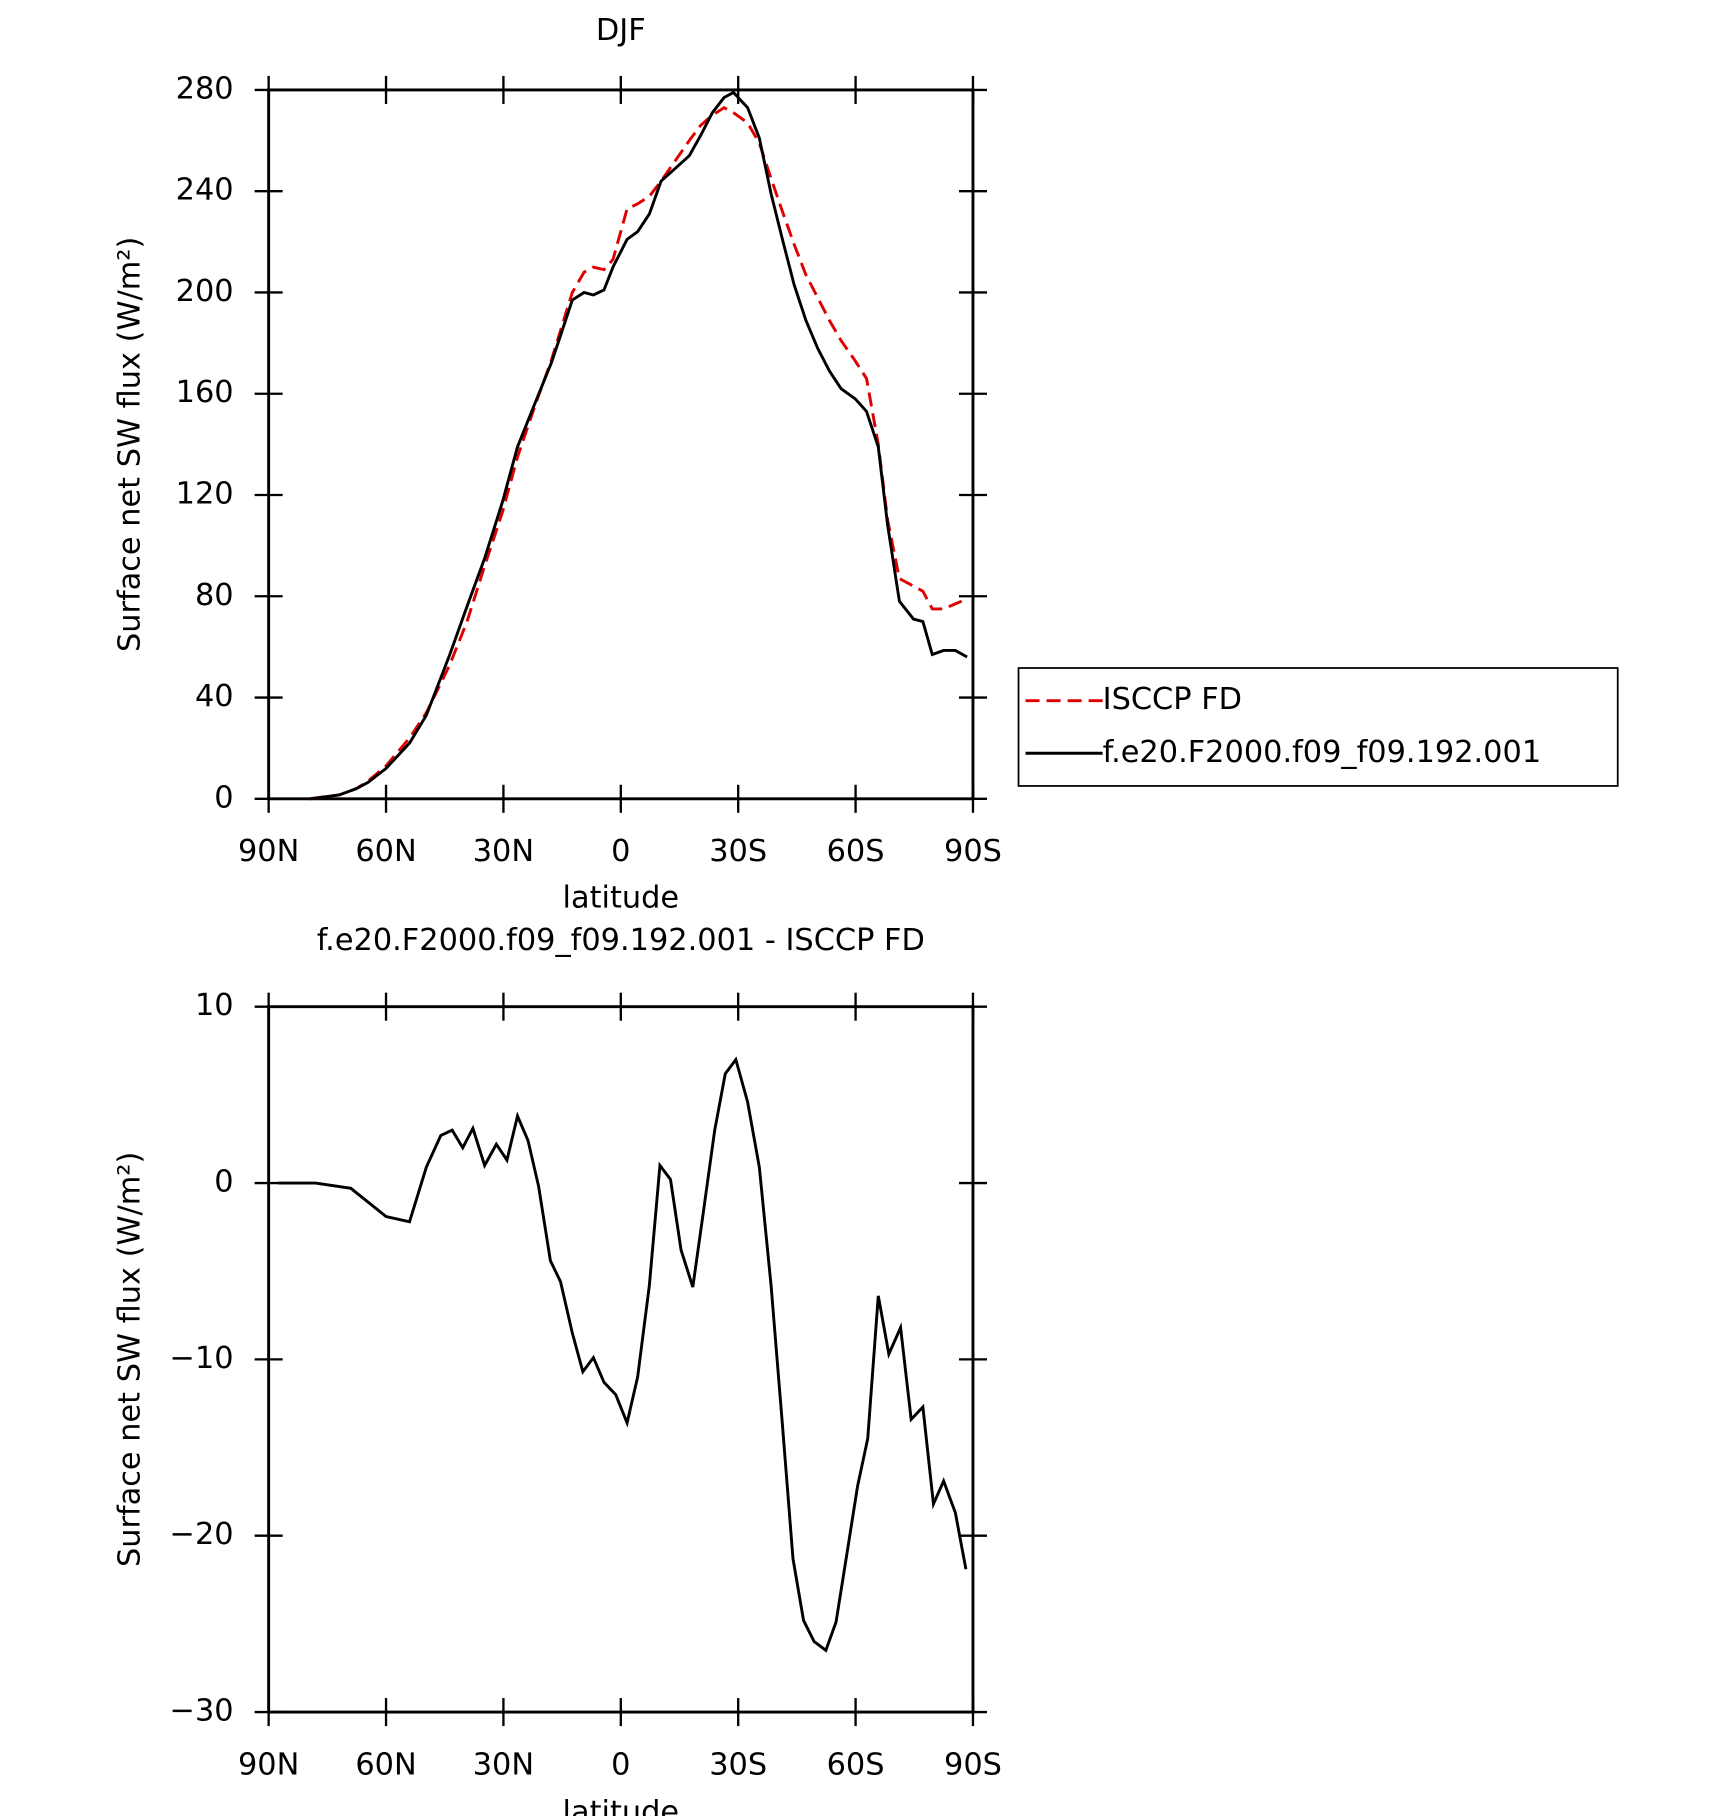 The height and width of the screenshot is (1816, 1710). I want to click on chart-title: f.e20.F2000.f09_f09.192.001 - ISCCP FD, so click(621, 940).